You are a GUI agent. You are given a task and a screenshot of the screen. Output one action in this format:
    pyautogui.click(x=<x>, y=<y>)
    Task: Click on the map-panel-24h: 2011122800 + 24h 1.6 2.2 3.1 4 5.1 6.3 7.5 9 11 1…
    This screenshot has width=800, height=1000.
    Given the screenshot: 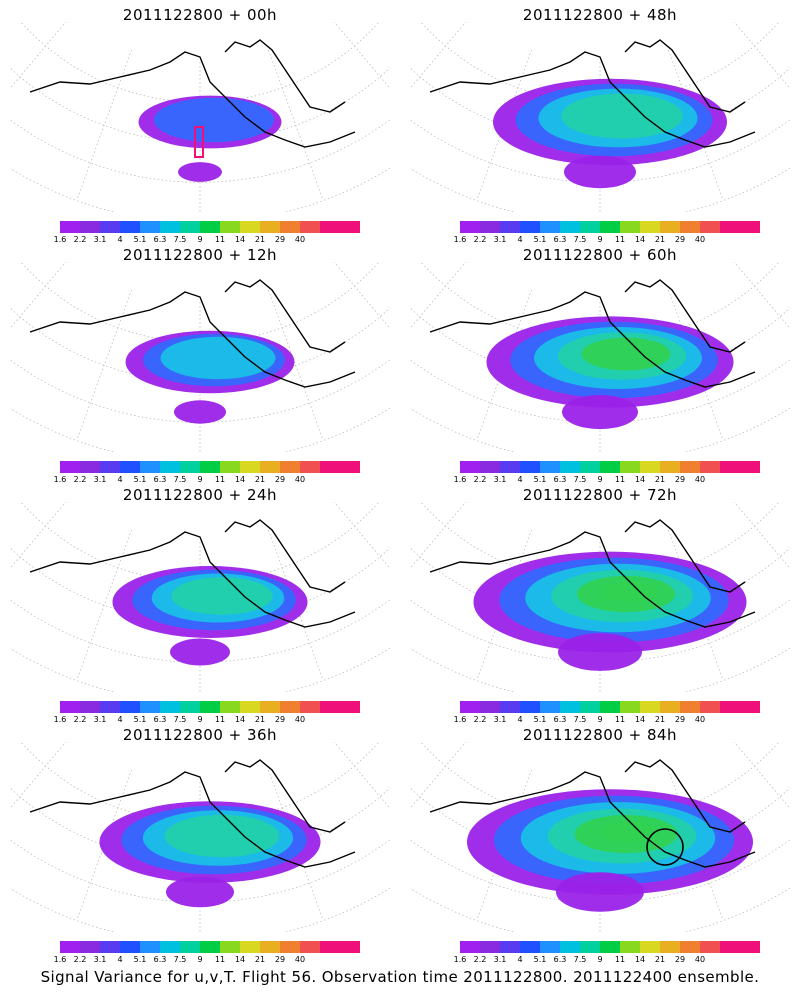 What is the action you would take?
    pyautogui.click(x=200, y=602)
    